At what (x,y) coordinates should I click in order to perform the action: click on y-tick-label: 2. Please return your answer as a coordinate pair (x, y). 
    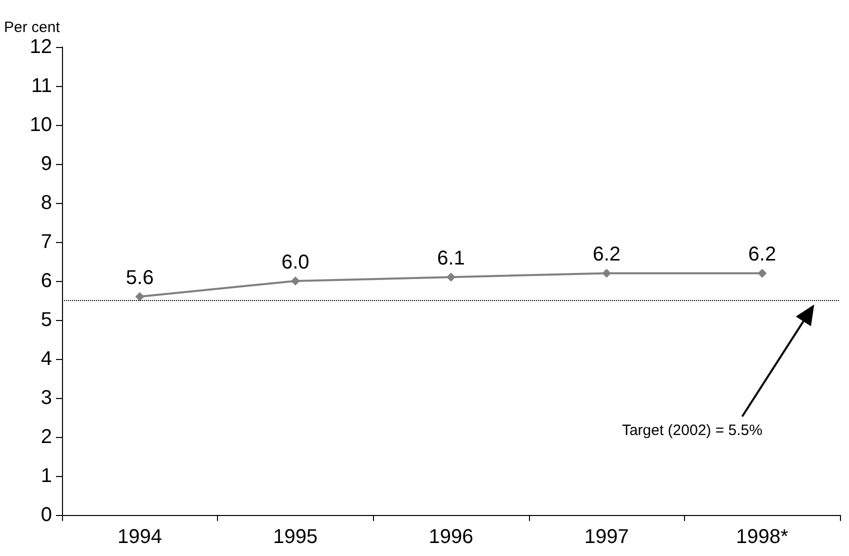
    Looking at the image, I should click on (46, 437).